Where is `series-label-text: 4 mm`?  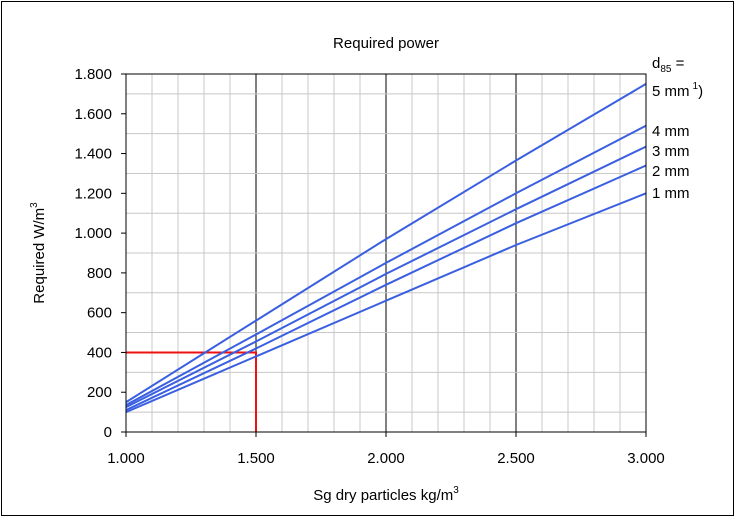
series-label-text: 4 mm is located at coordinates (671, 131).